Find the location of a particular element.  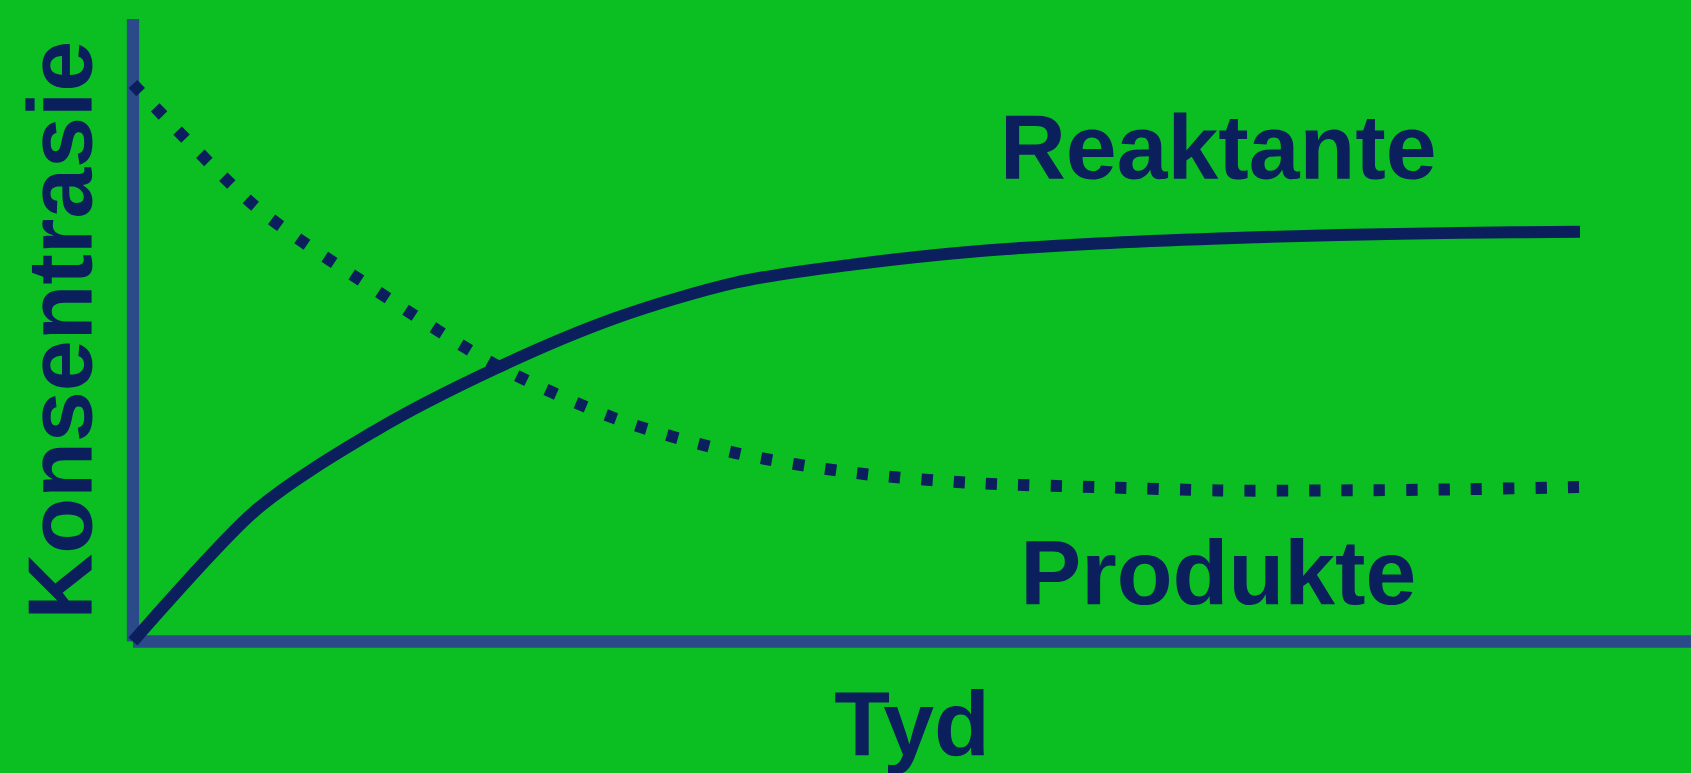

series-label: Reaktante is located at coordinates (1219, 146).